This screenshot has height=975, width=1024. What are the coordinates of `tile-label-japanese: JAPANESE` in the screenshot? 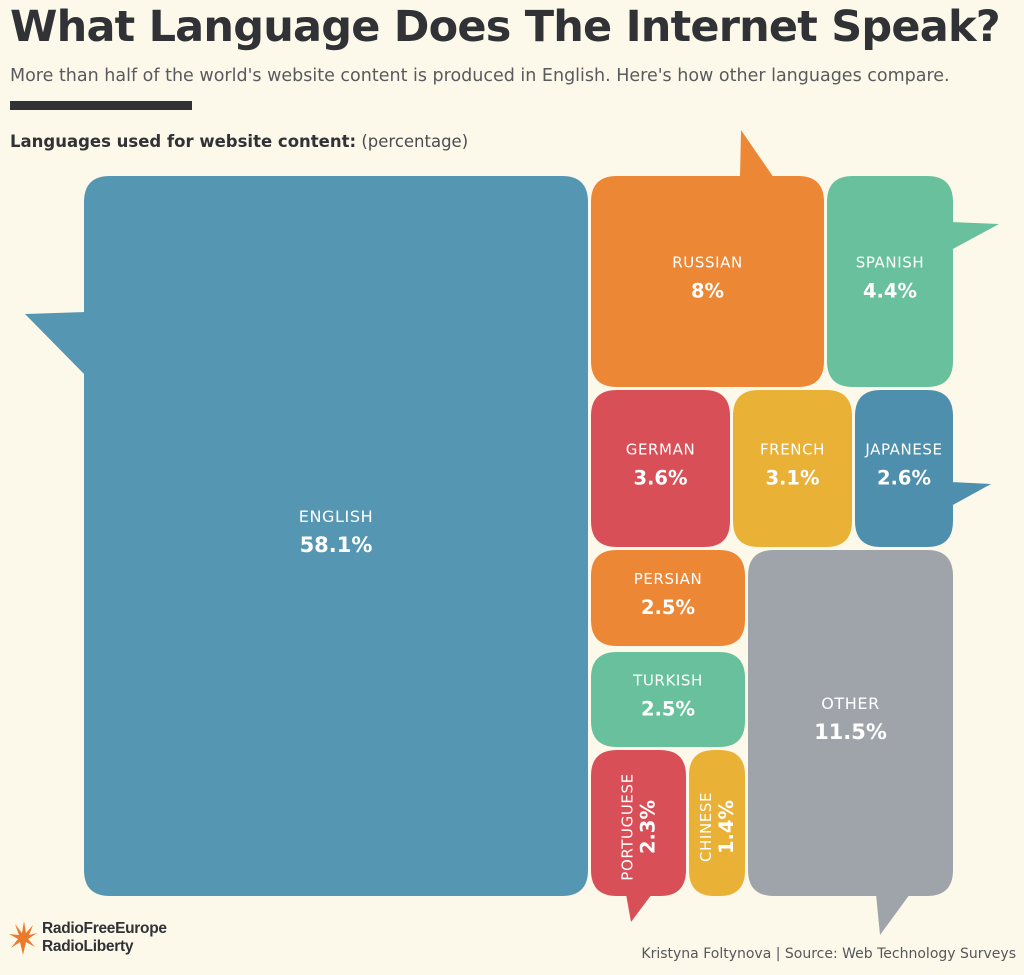 It's located at (903, 450).